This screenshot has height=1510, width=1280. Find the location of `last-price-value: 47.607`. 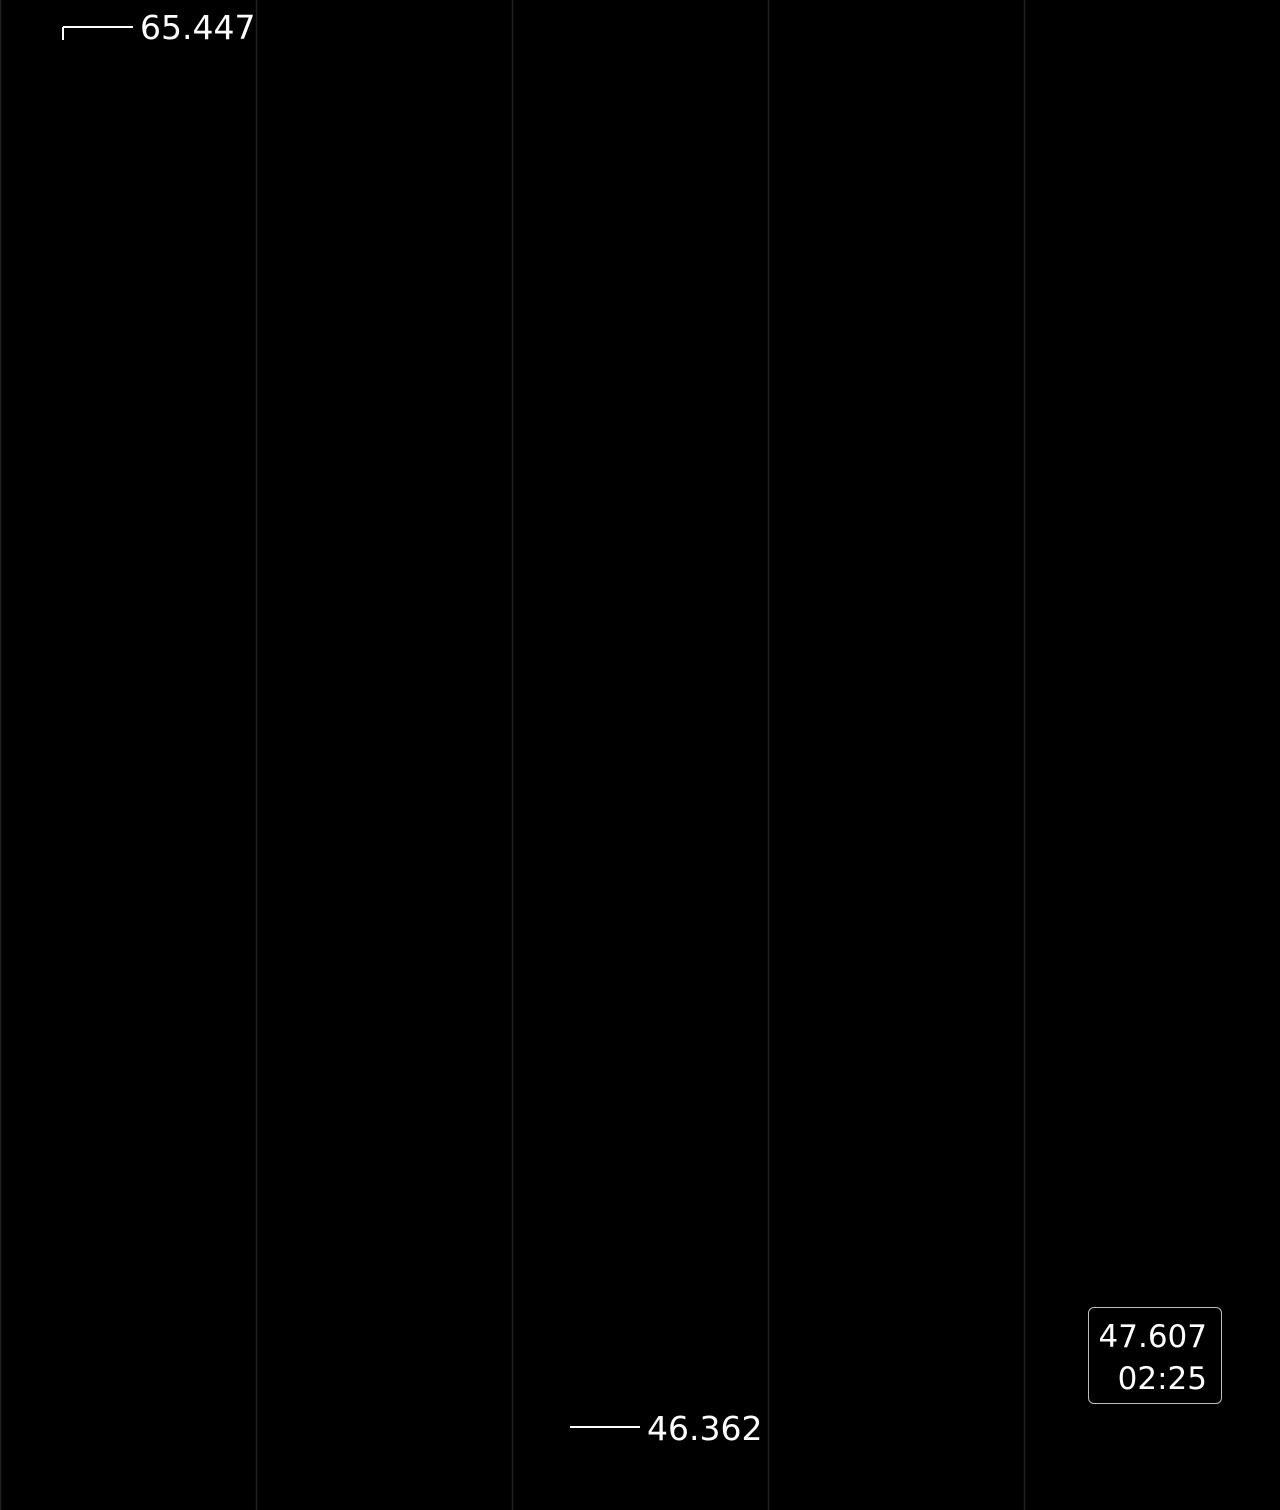

last-price-value: 47.607 is located at coordinates (1152, 1337).